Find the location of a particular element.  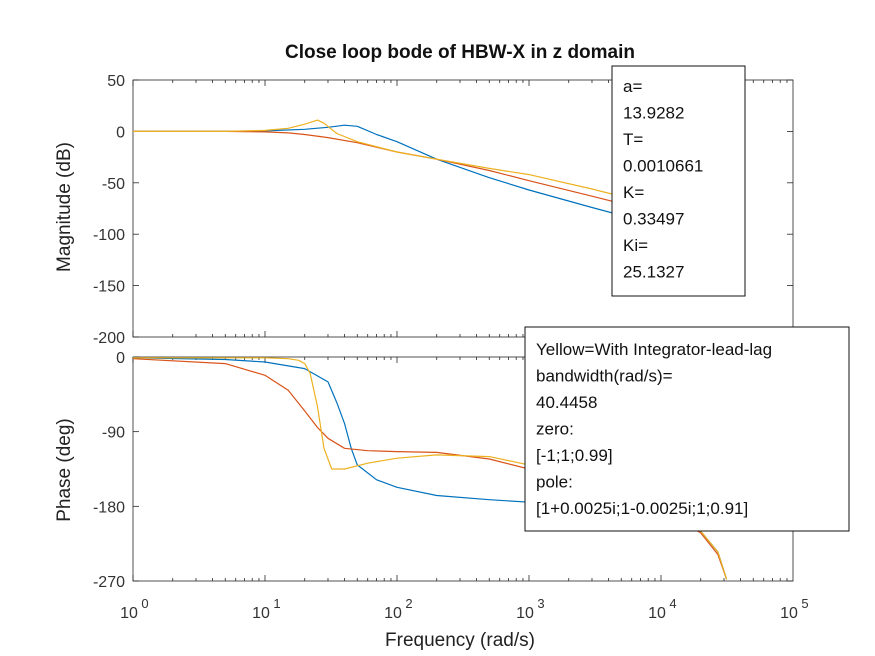

magnitude-y-tick-label: -200 is located at coordinates (109, 338).